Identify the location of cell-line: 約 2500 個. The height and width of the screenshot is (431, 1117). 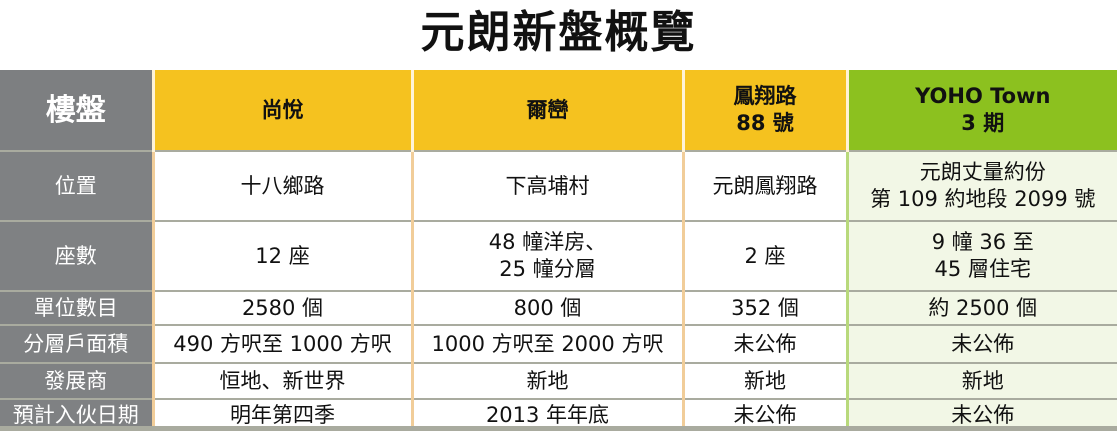
(983, 307).